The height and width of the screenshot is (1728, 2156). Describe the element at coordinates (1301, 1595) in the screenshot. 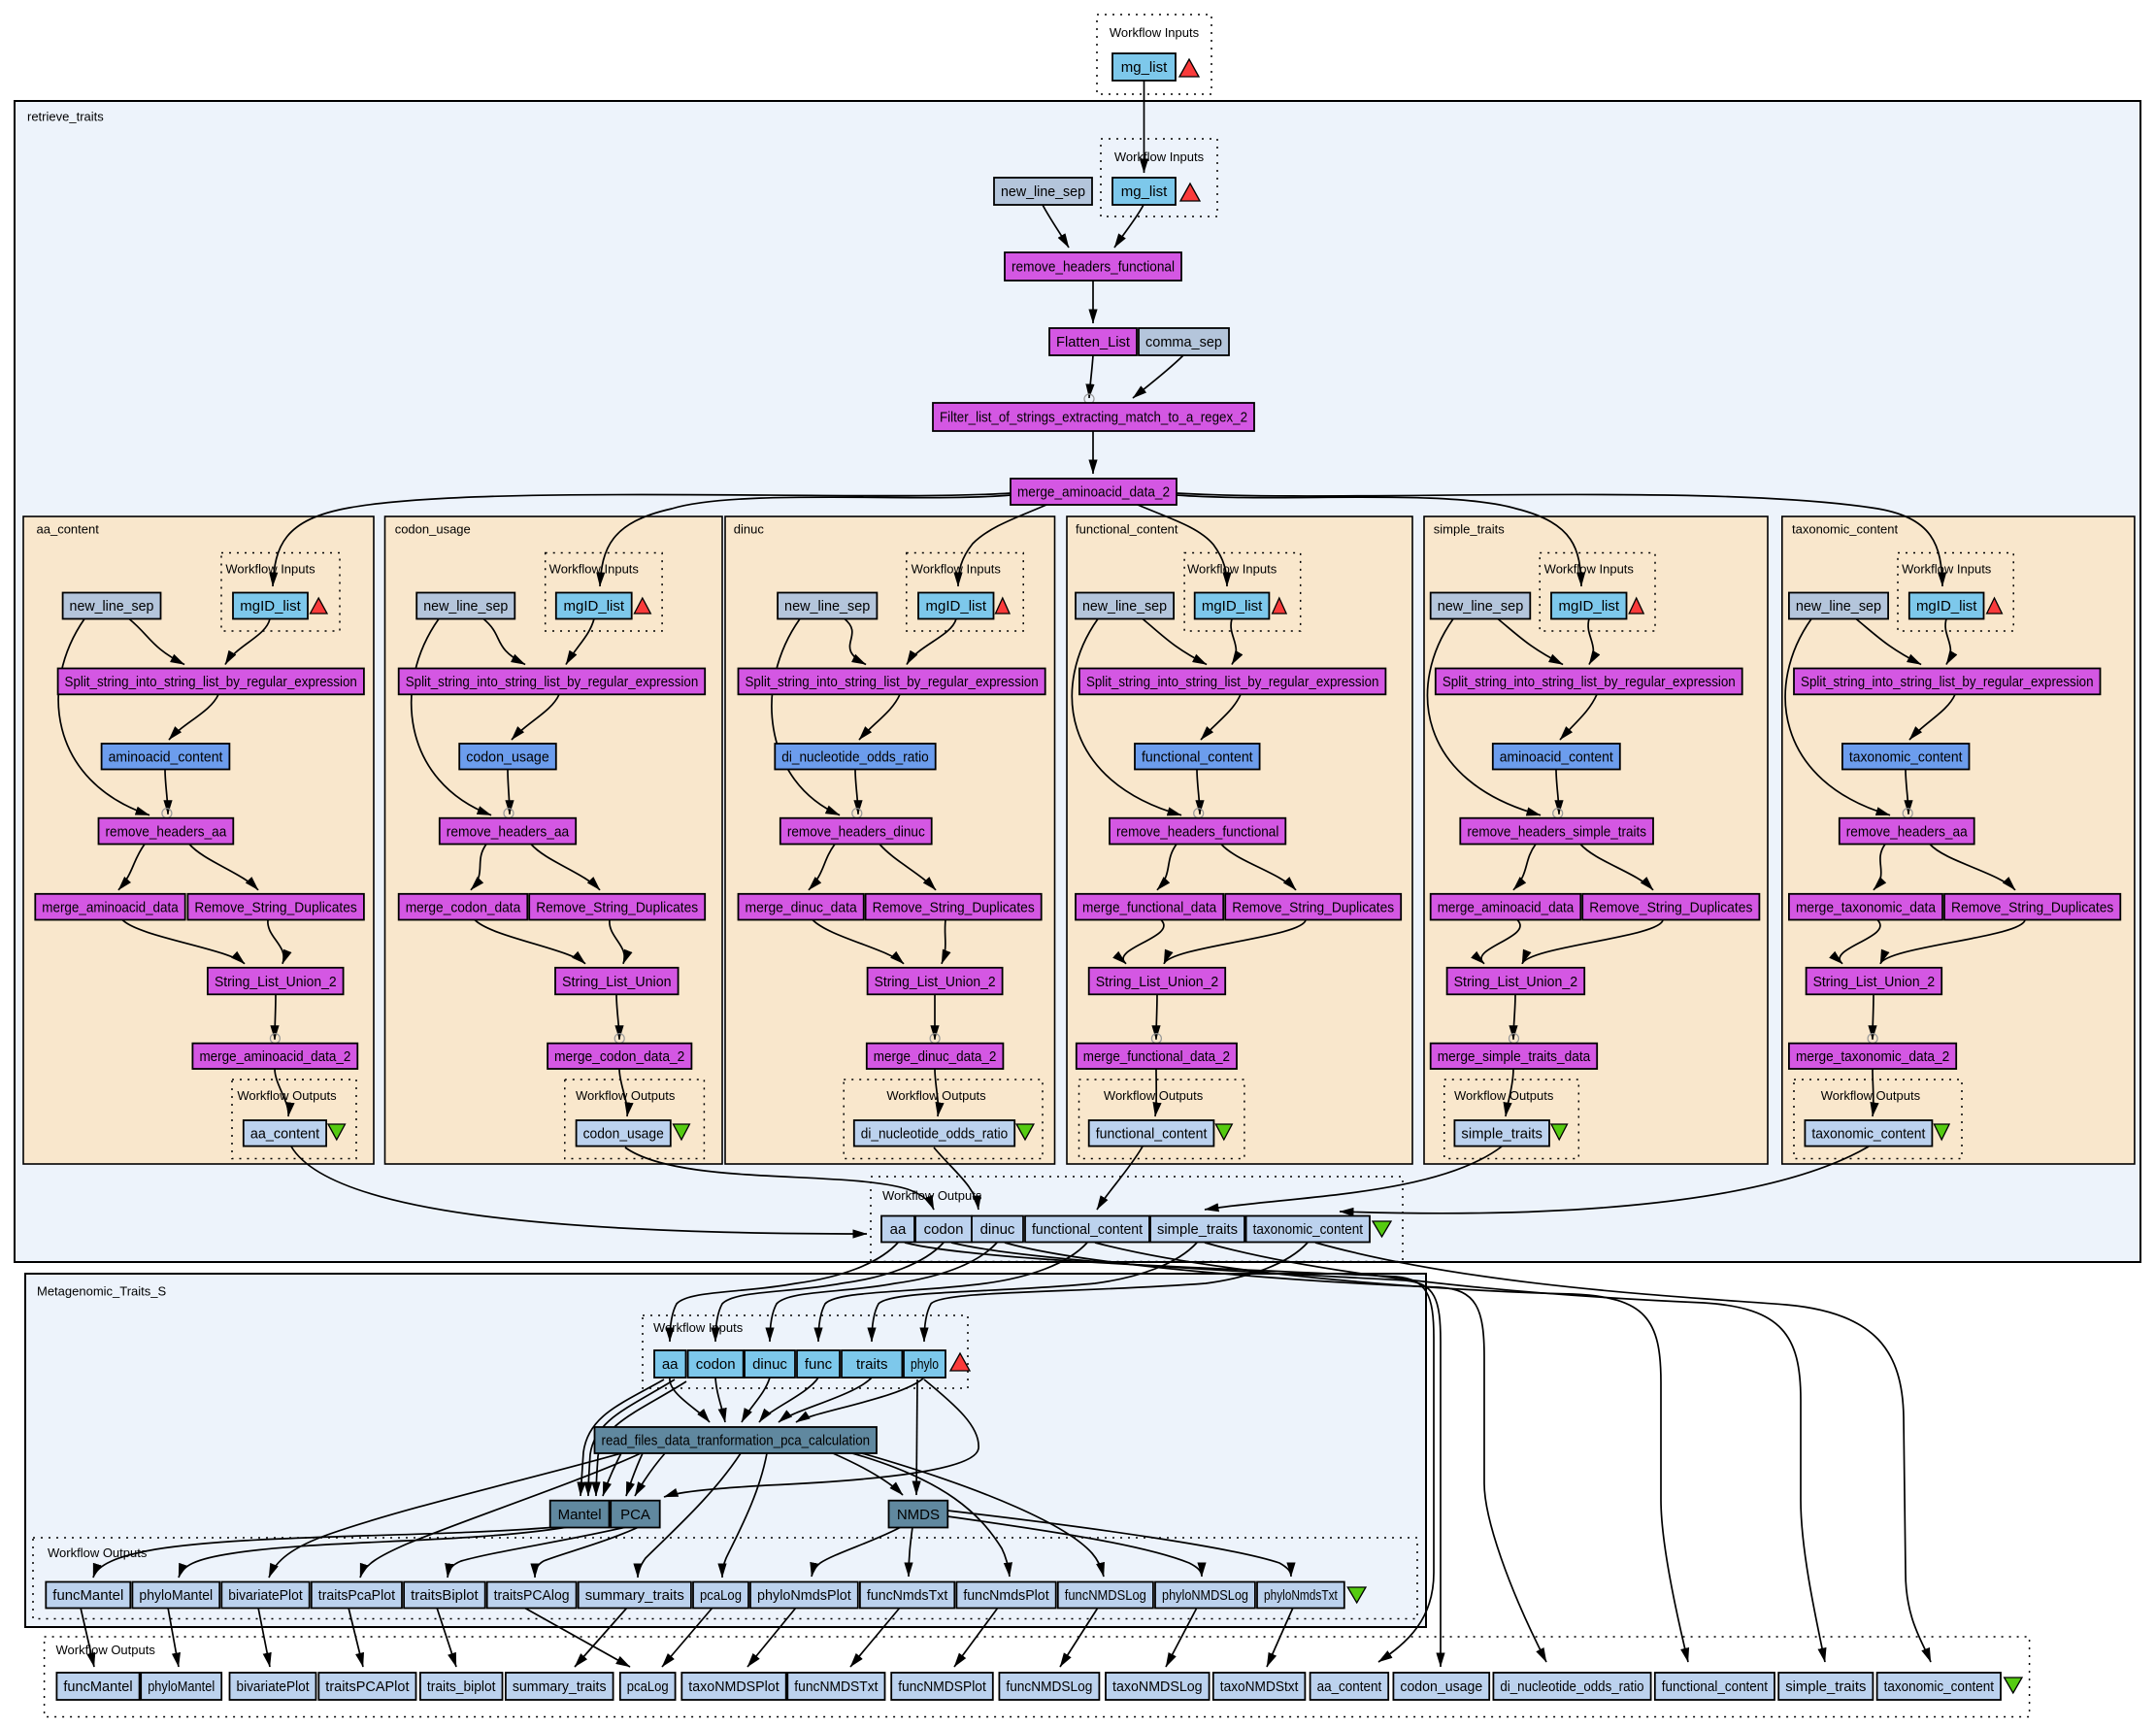

I see `svg-text: phyloNmdsTxt` at that location.